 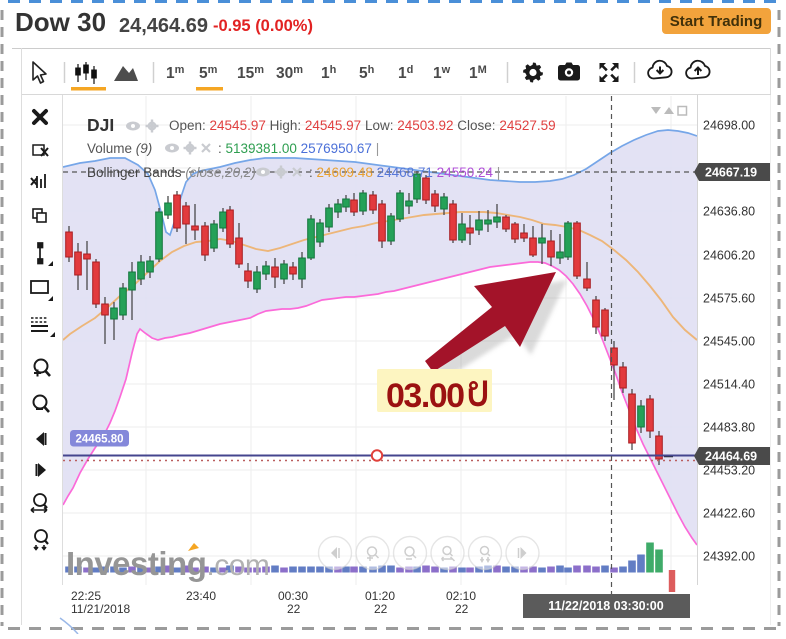 What do you see at coordinates (380, 596) in the screenshot?
I see `svg-text: 01:20` at bounding box center [380, 596].